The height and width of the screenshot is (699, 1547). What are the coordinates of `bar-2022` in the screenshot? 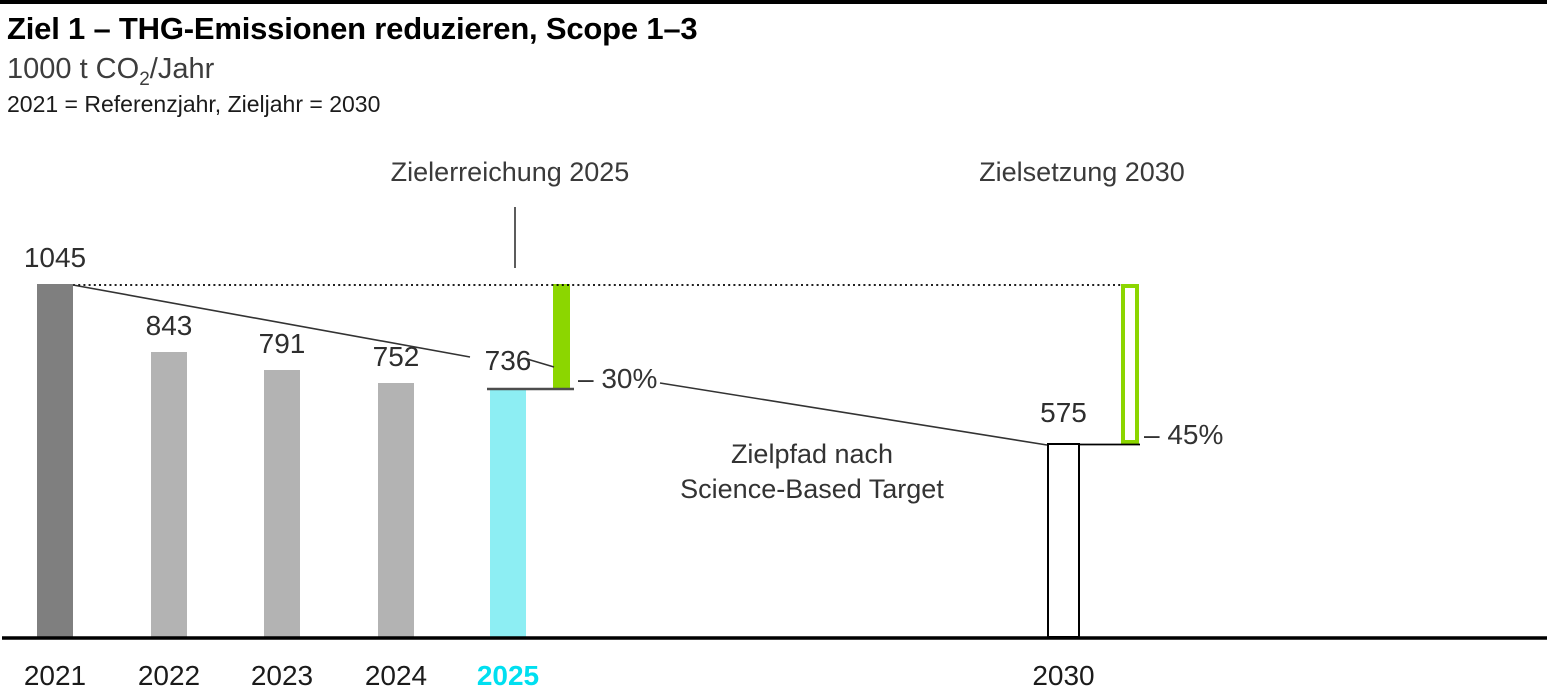 It's located at (169, 495).